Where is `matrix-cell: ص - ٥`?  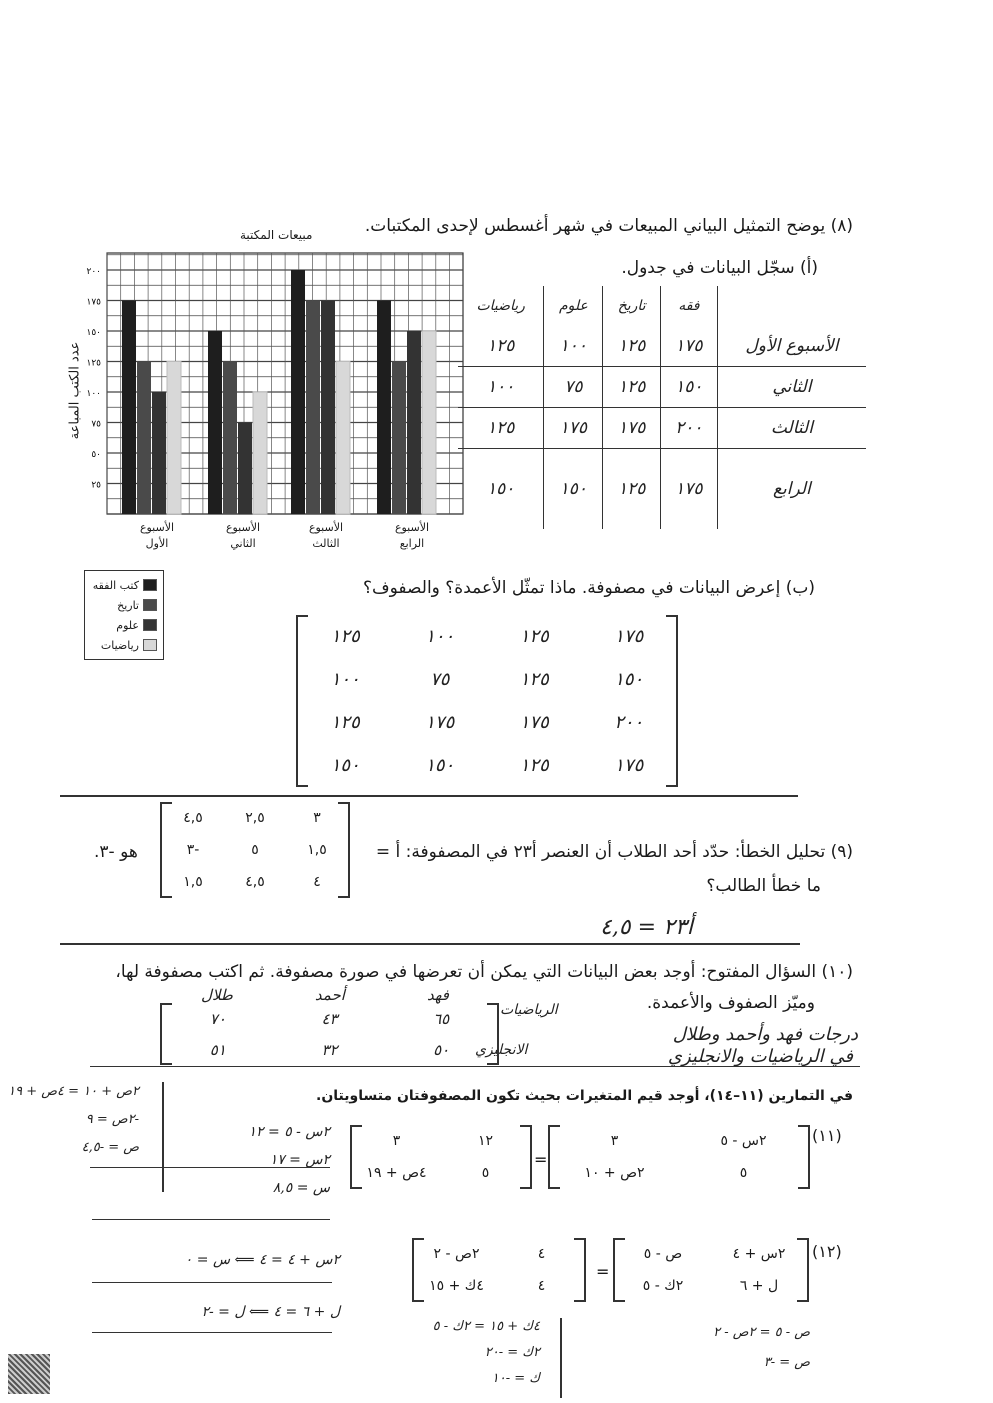
matrix-cell: ص - ٥ is located at coordinates (663, 1254).